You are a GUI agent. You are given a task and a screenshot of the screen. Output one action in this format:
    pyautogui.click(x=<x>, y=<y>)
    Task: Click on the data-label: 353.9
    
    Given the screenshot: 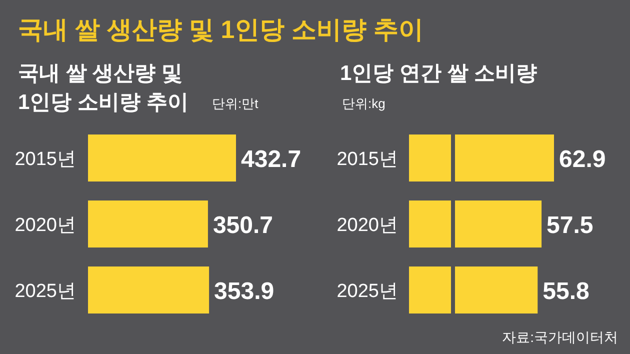 What is the action you would take?
    pyautogui.click(x=244, y=291)
    